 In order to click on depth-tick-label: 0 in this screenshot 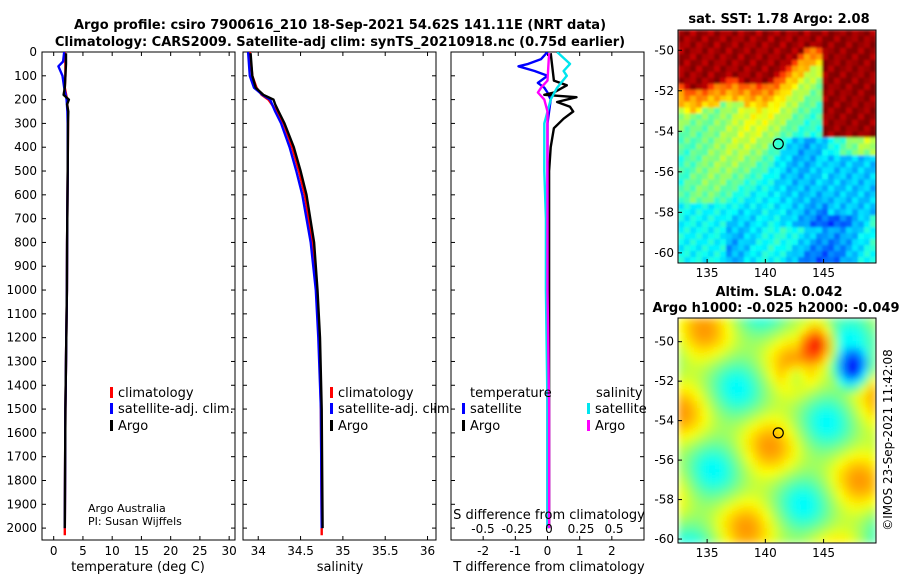, I will do `click(33, 52)`.